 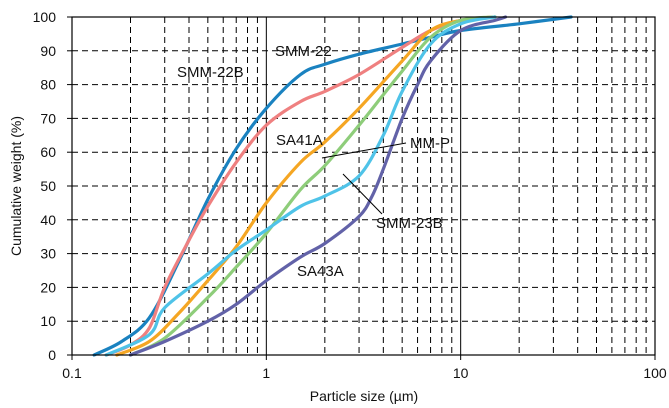 I want to click on series-label-smm-22b: SMM-22B, so click(x=210, y=72).